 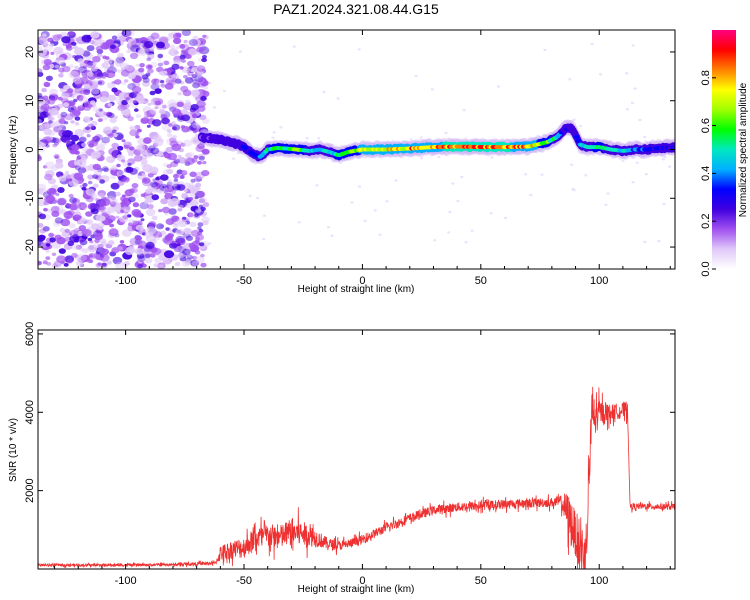 What do you see at coordinates (13, 450) in the screenshot?
I see `snr-y-label: SNR (10 * v/v)` at bounding box center [13, 450].